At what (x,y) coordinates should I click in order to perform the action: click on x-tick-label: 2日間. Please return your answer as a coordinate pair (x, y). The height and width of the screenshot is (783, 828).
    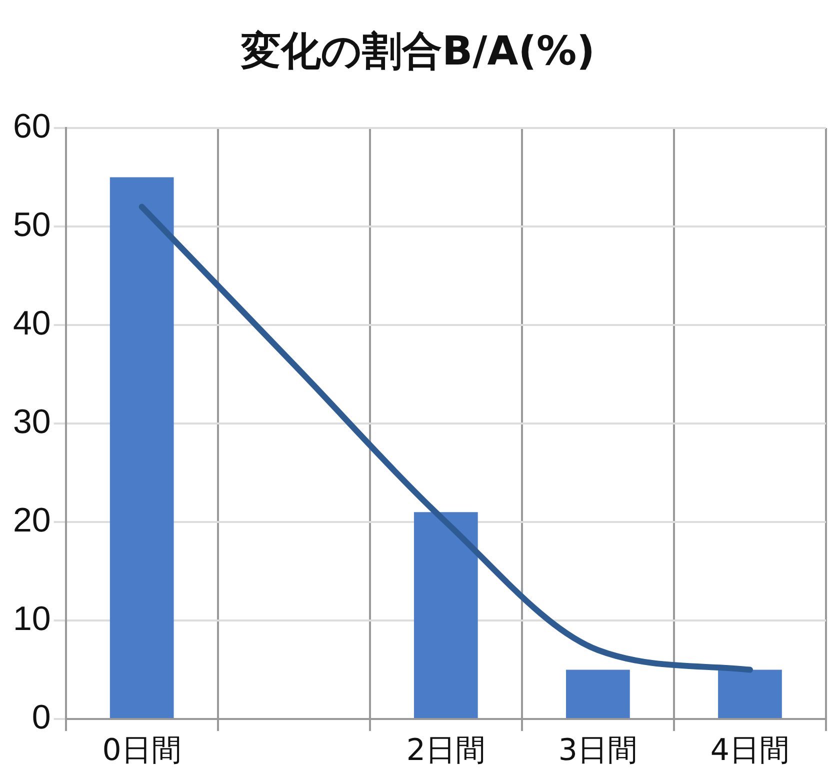
    Looking at the image, I should click on (446, 750).